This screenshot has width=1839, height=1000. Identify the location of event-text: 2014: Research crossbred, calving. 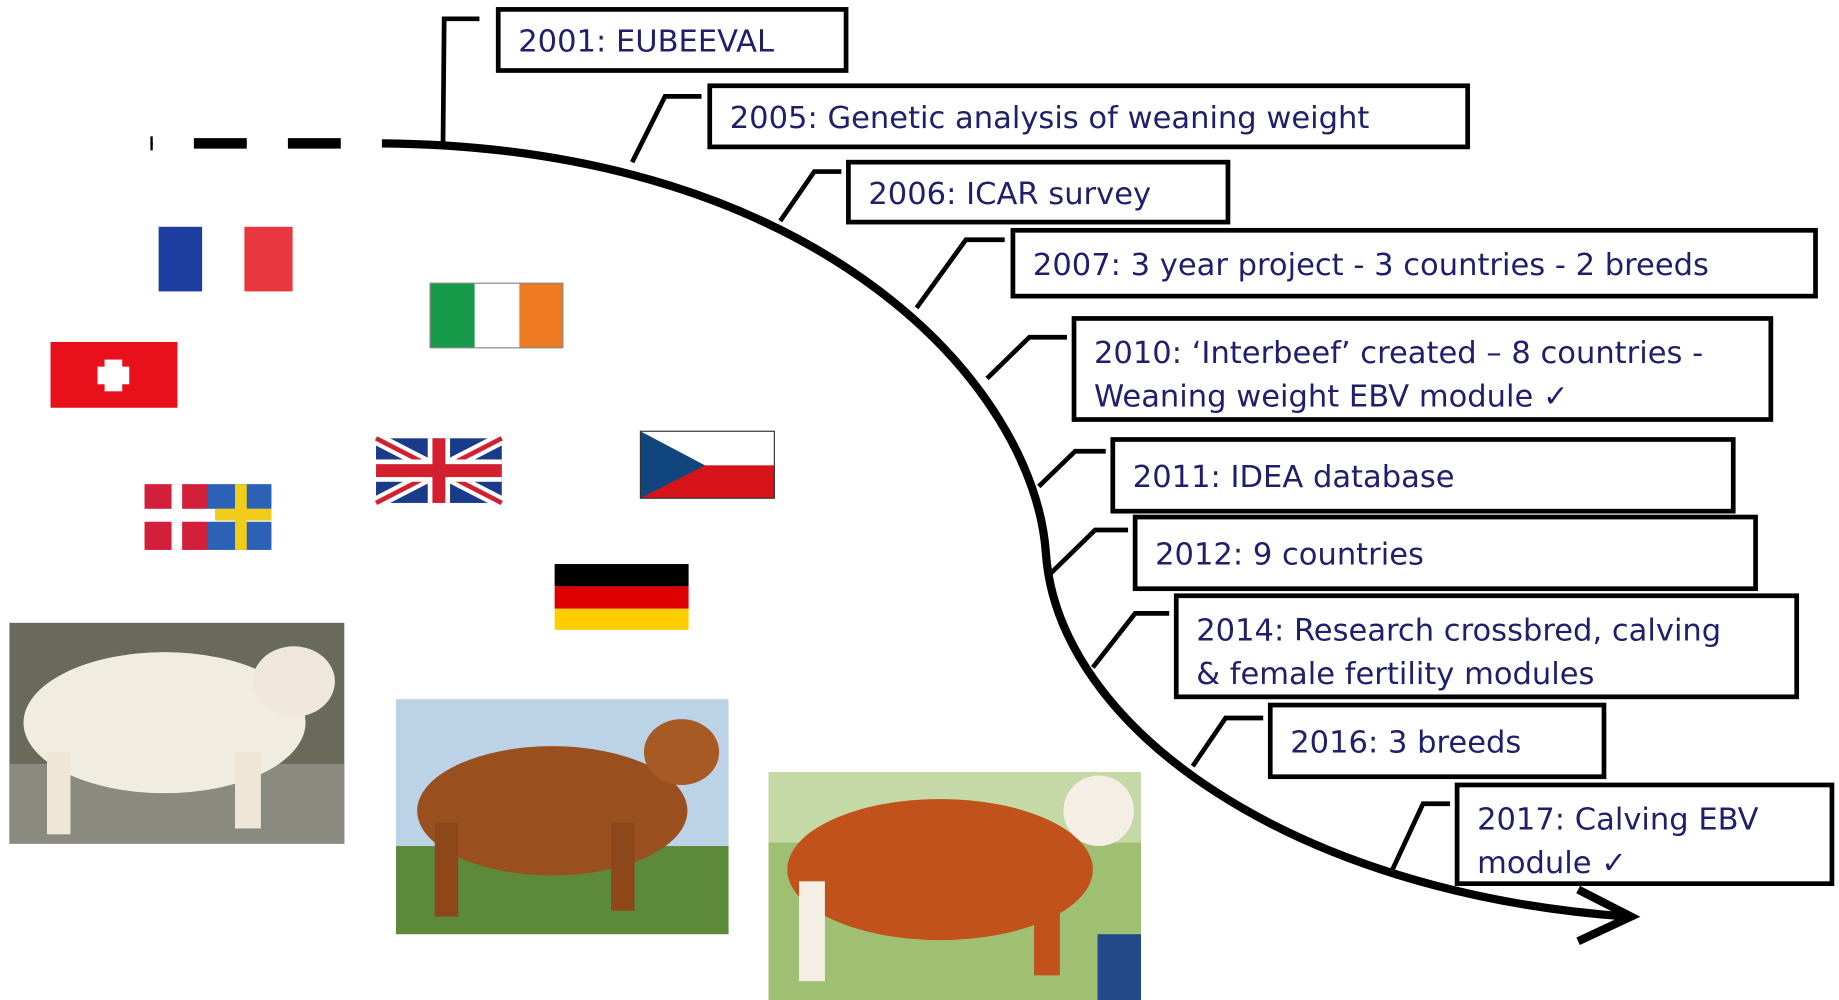
(1458, 630).